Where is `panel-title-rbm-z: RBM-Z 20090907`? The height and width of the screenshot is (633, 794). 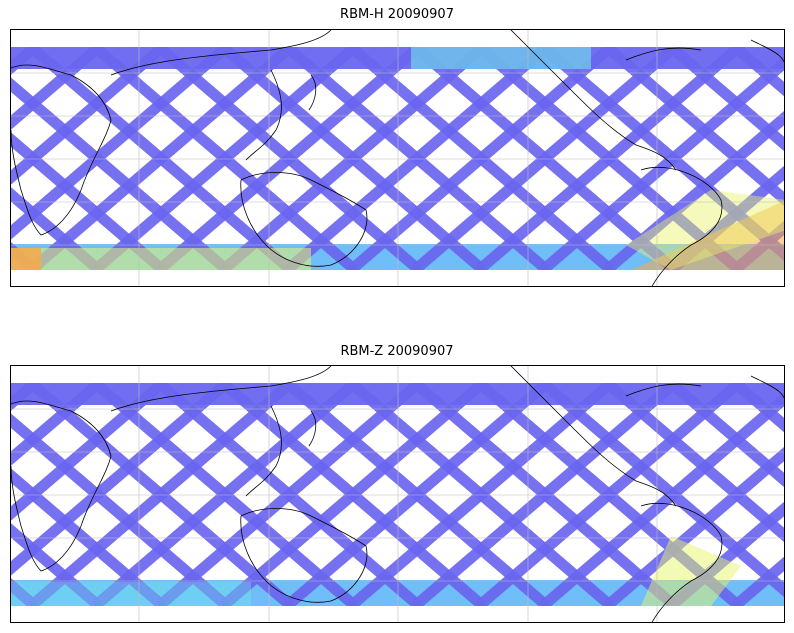 panel-title-rbm-z: RBM-Z 20090907 is located at coordinates (397, 351).